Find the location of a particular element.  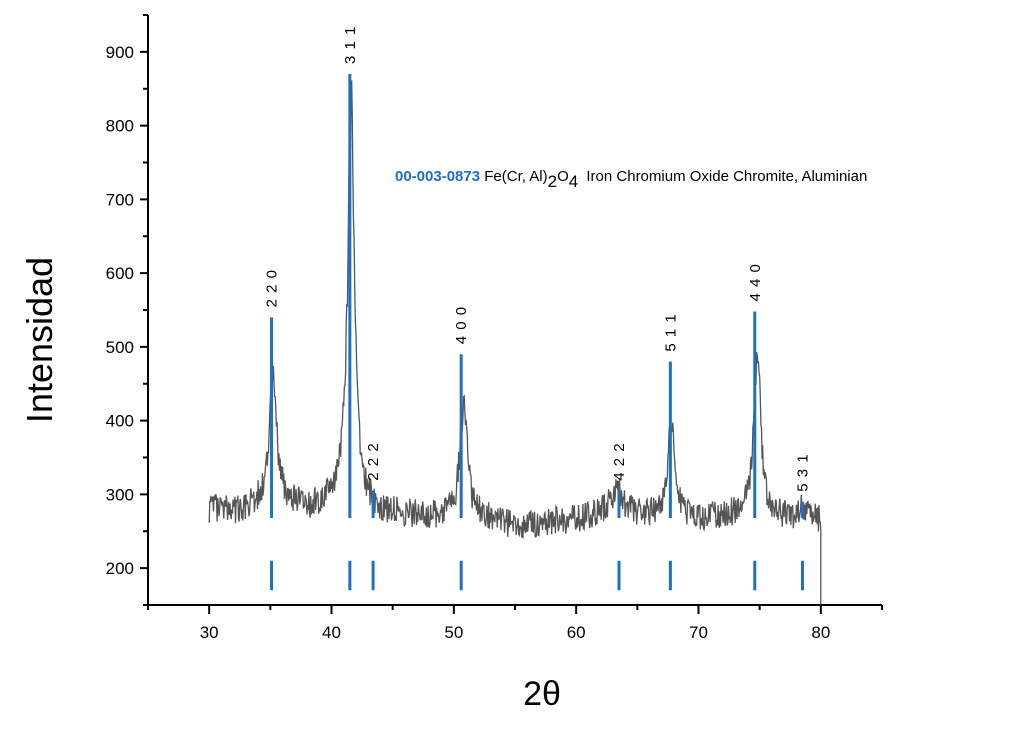

x-tick-label: 40 is located at coordinates (331, 632).